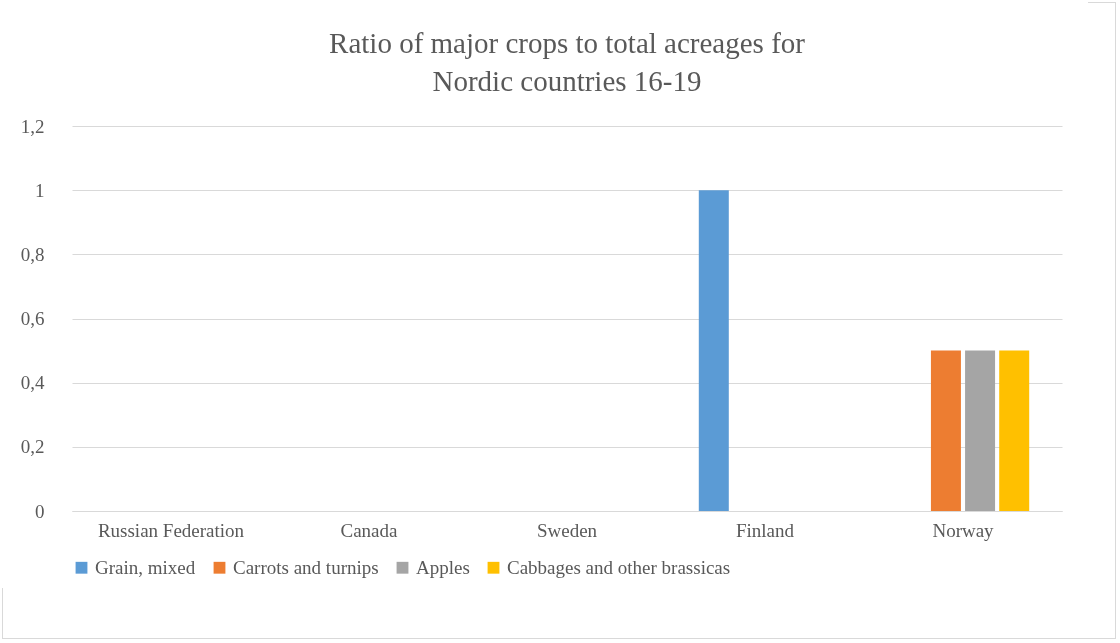 This screenshot has width=1120, height=643. I want to click on chart-title: Ratio of major crops to total acreages for Nordic countries 16-19, so click(567, 62).